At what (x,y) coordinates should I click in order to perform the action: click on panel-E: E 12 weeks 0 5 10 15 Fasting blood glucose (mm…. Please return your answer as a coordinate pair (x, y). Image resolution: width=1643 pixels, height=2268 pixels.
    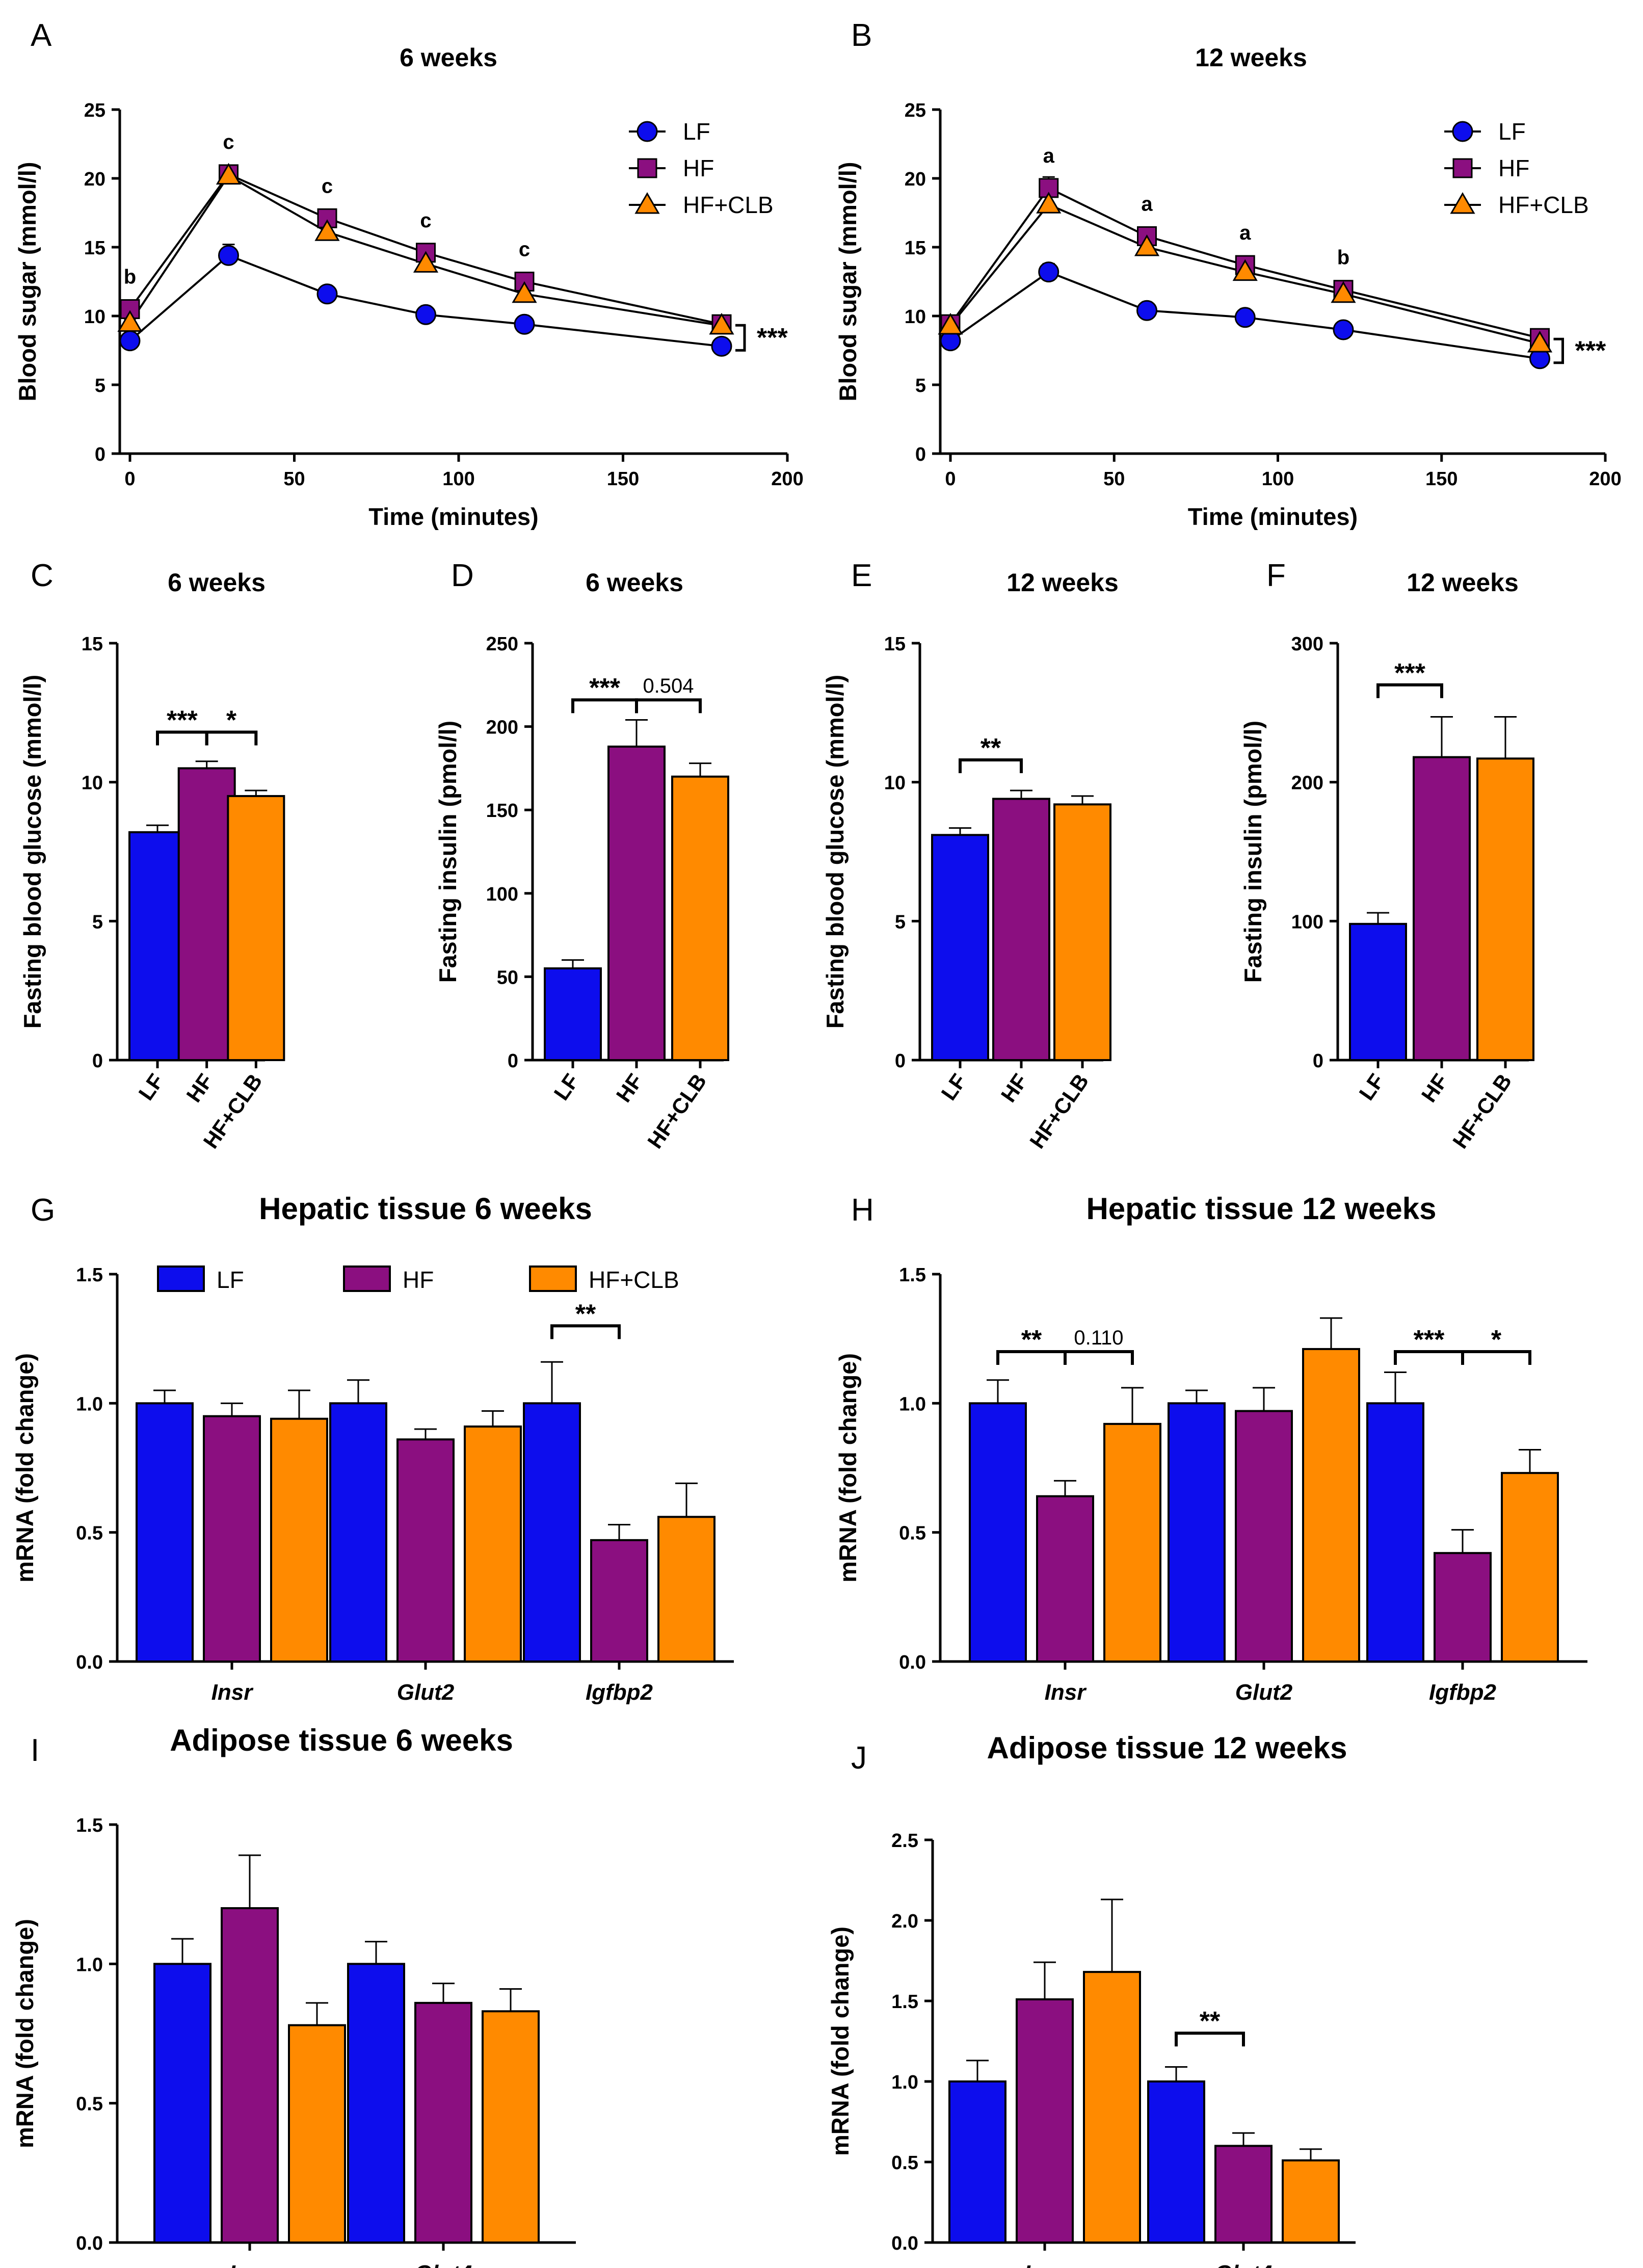
    Looking at the image, I should click on (970, 856).